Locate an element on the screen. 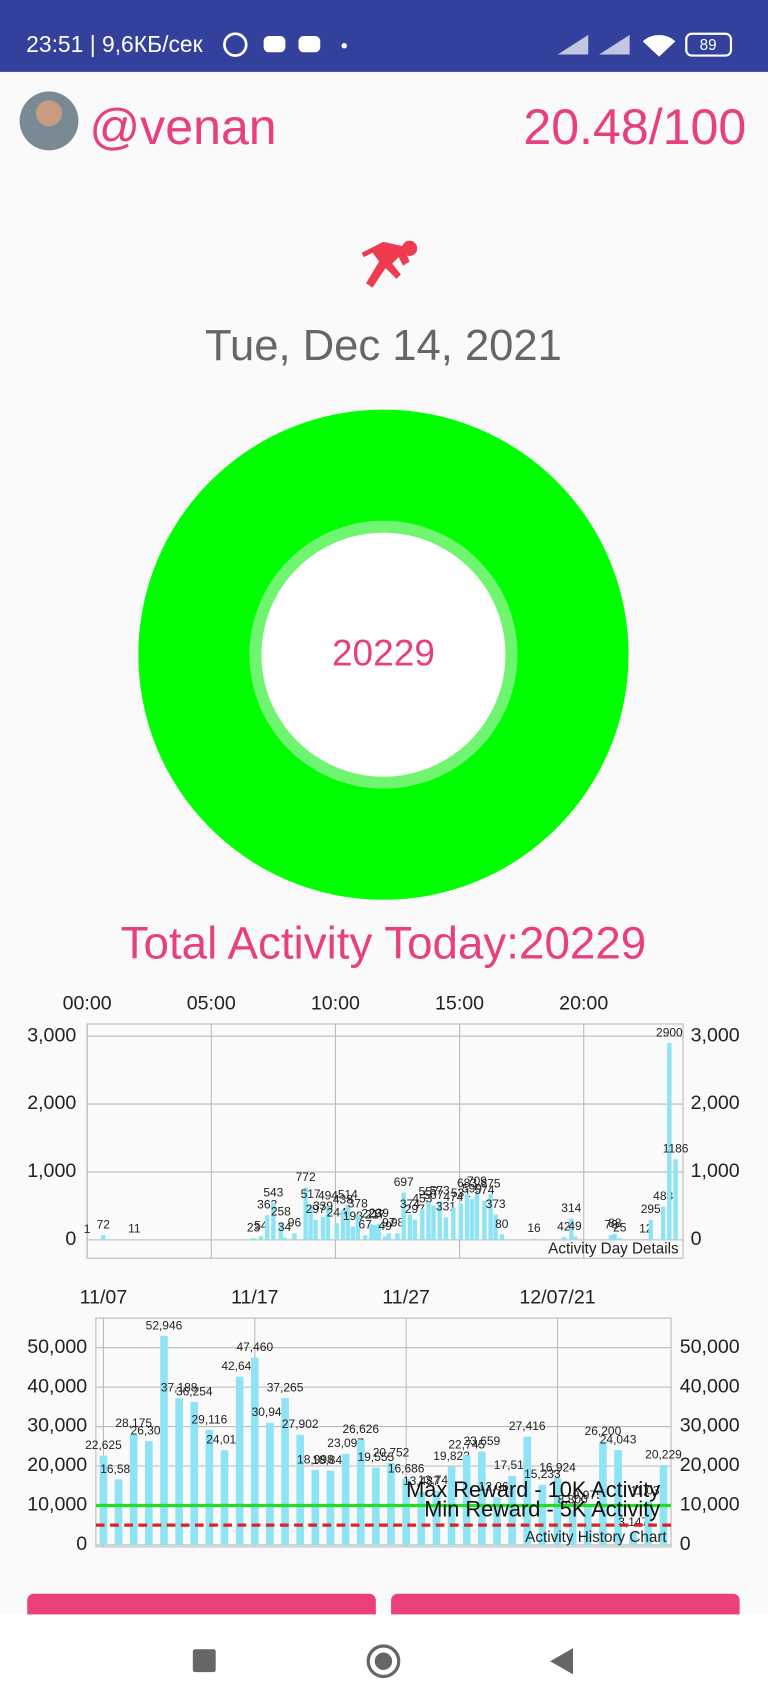 This screenshot has width=768, height=1707. value-label: 16 is located at coordinates (534, 1228).